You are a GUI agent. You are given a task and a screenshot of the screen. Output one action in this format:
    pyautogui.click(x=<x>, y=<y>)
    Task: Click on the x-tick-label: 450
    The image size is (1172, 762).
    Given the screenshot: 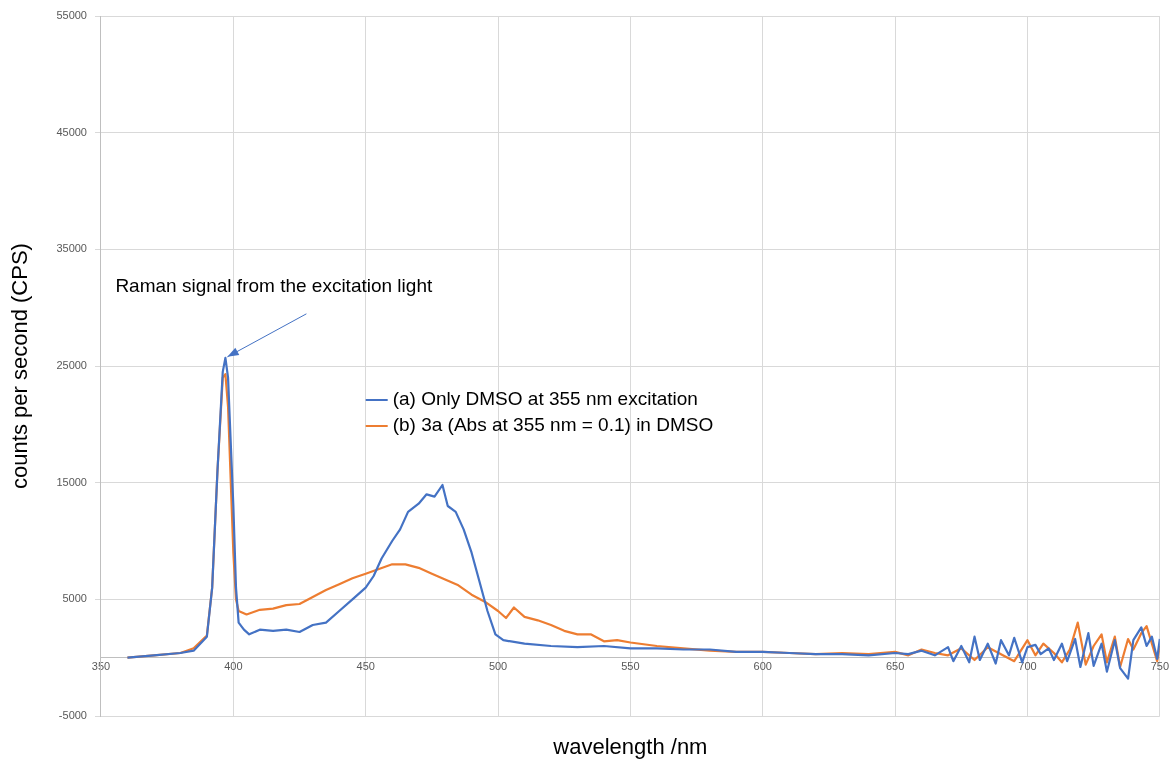 What is the action you would take?
    pyautogui.click(x=365, y=666)
    